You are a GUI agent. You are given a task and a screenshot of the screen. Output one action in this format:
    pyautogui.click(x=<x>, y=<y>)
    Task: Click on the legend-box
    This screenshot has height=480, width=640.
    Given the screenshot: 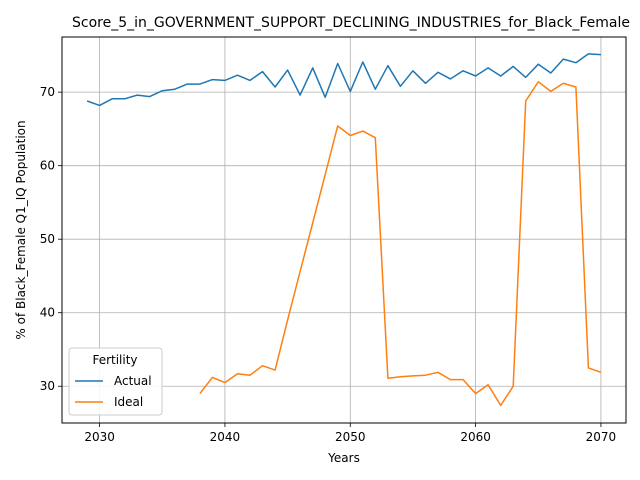 What is the action you would take?
    pyautogui.click(x=115, y=381)
    